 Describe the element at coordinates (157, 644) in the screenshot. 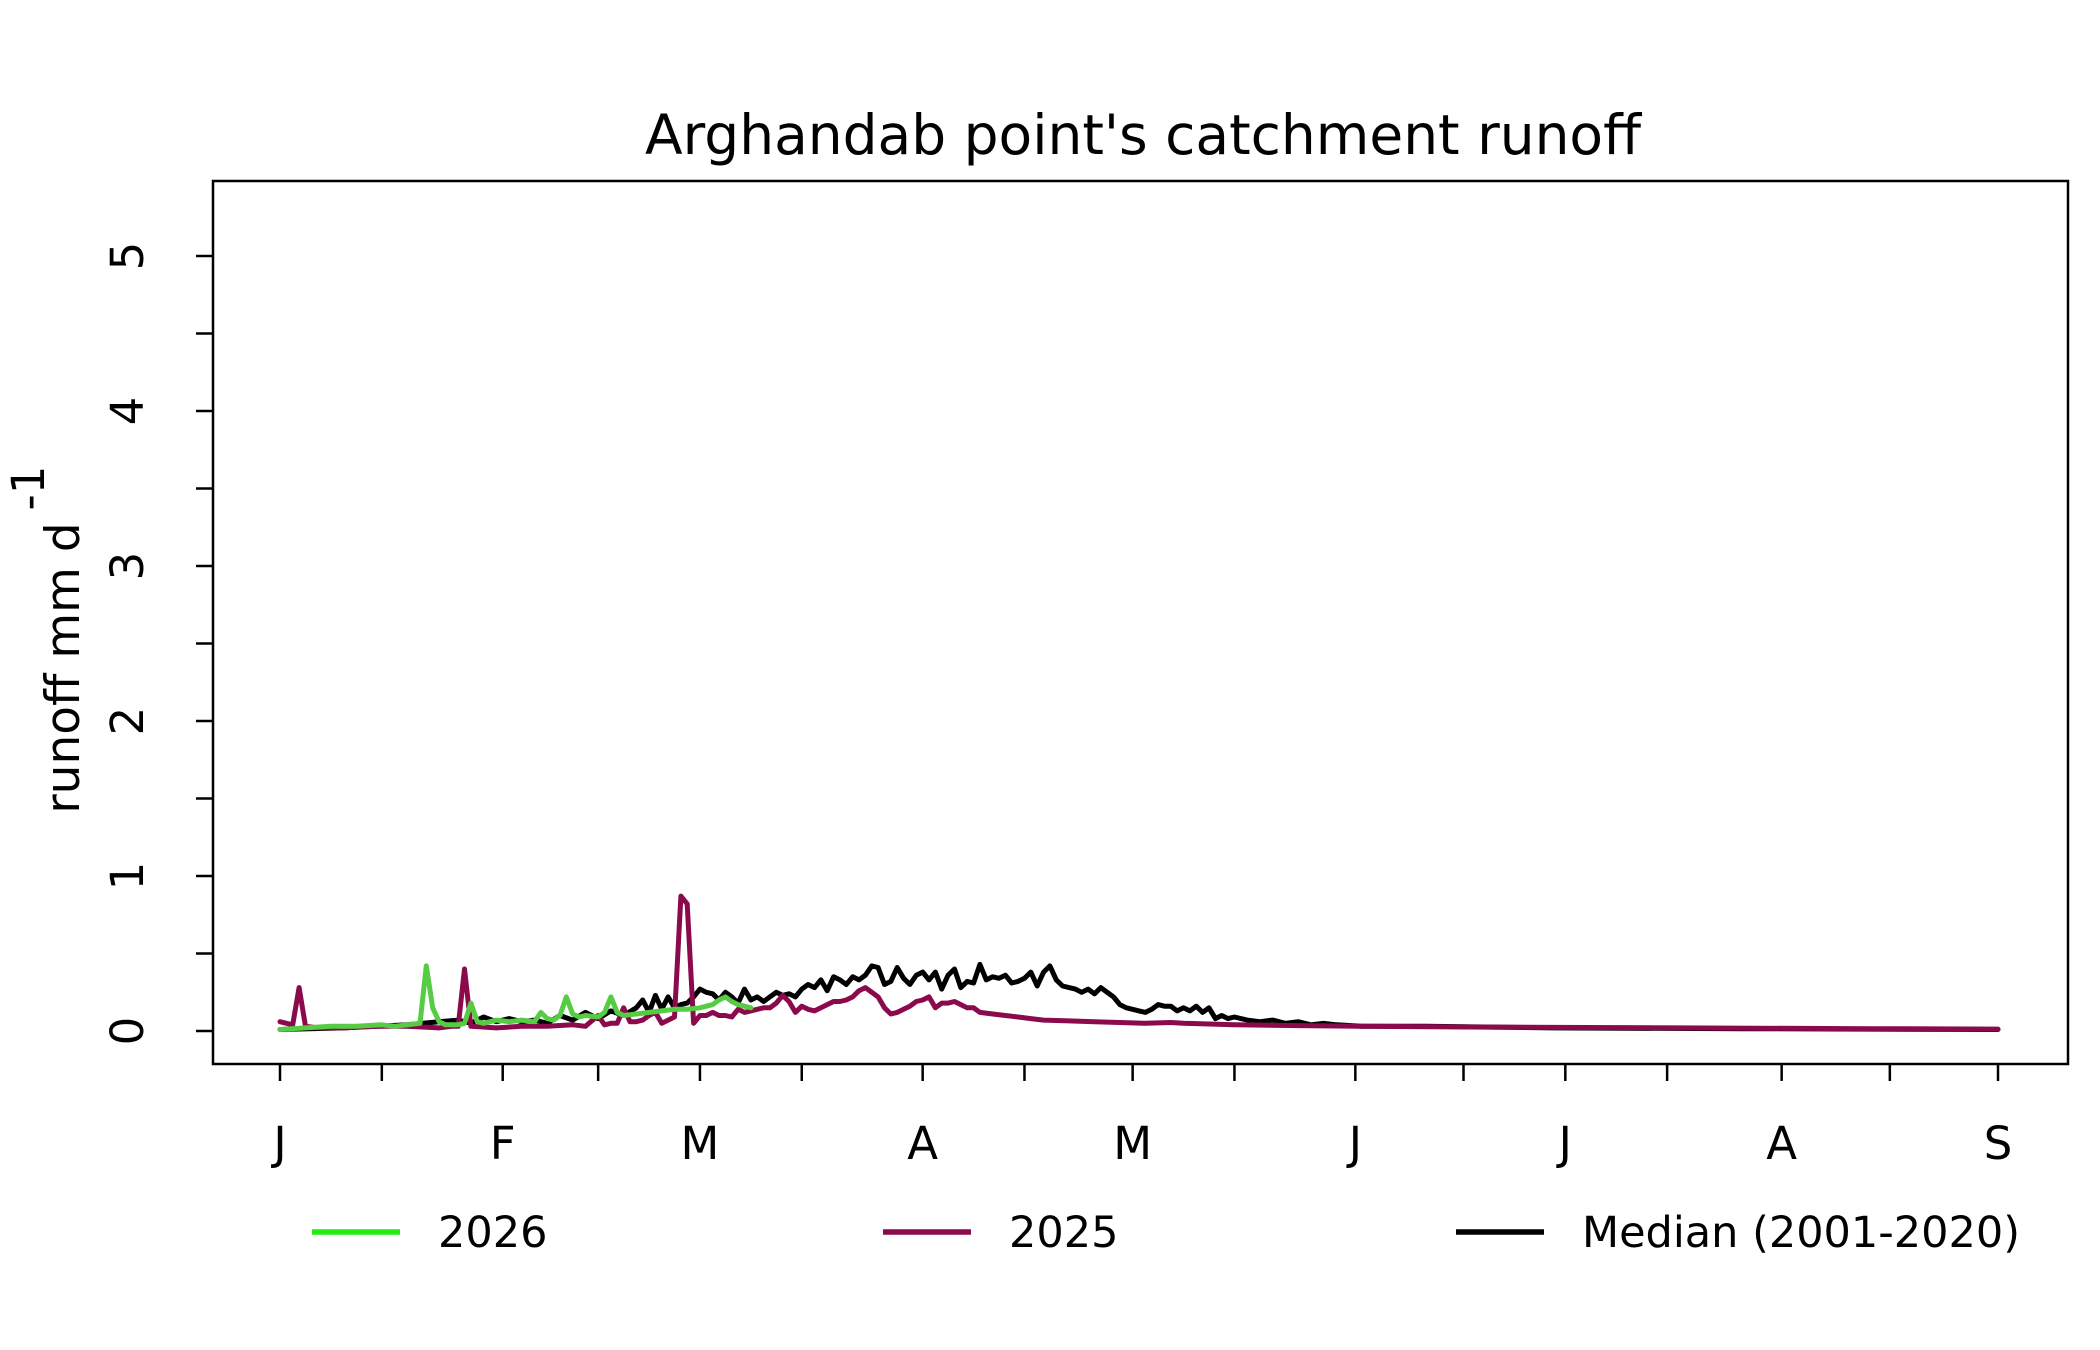

I see `y-axis: 0 1 2 3 4 5` at that location.